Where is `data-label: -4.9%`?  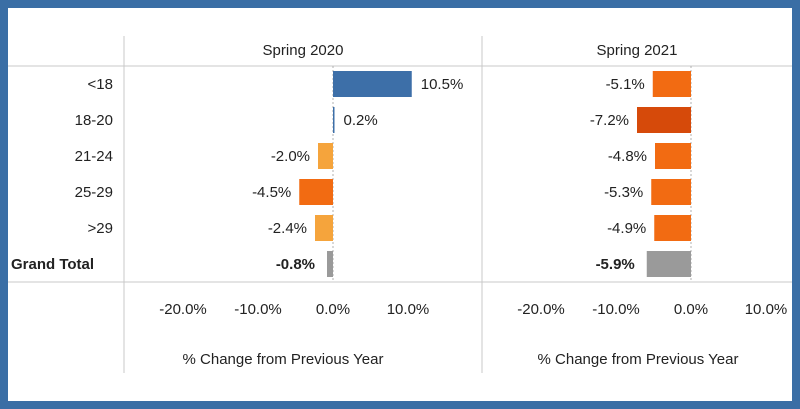
data-label: -4.9% is located at coordinates (626, 228).